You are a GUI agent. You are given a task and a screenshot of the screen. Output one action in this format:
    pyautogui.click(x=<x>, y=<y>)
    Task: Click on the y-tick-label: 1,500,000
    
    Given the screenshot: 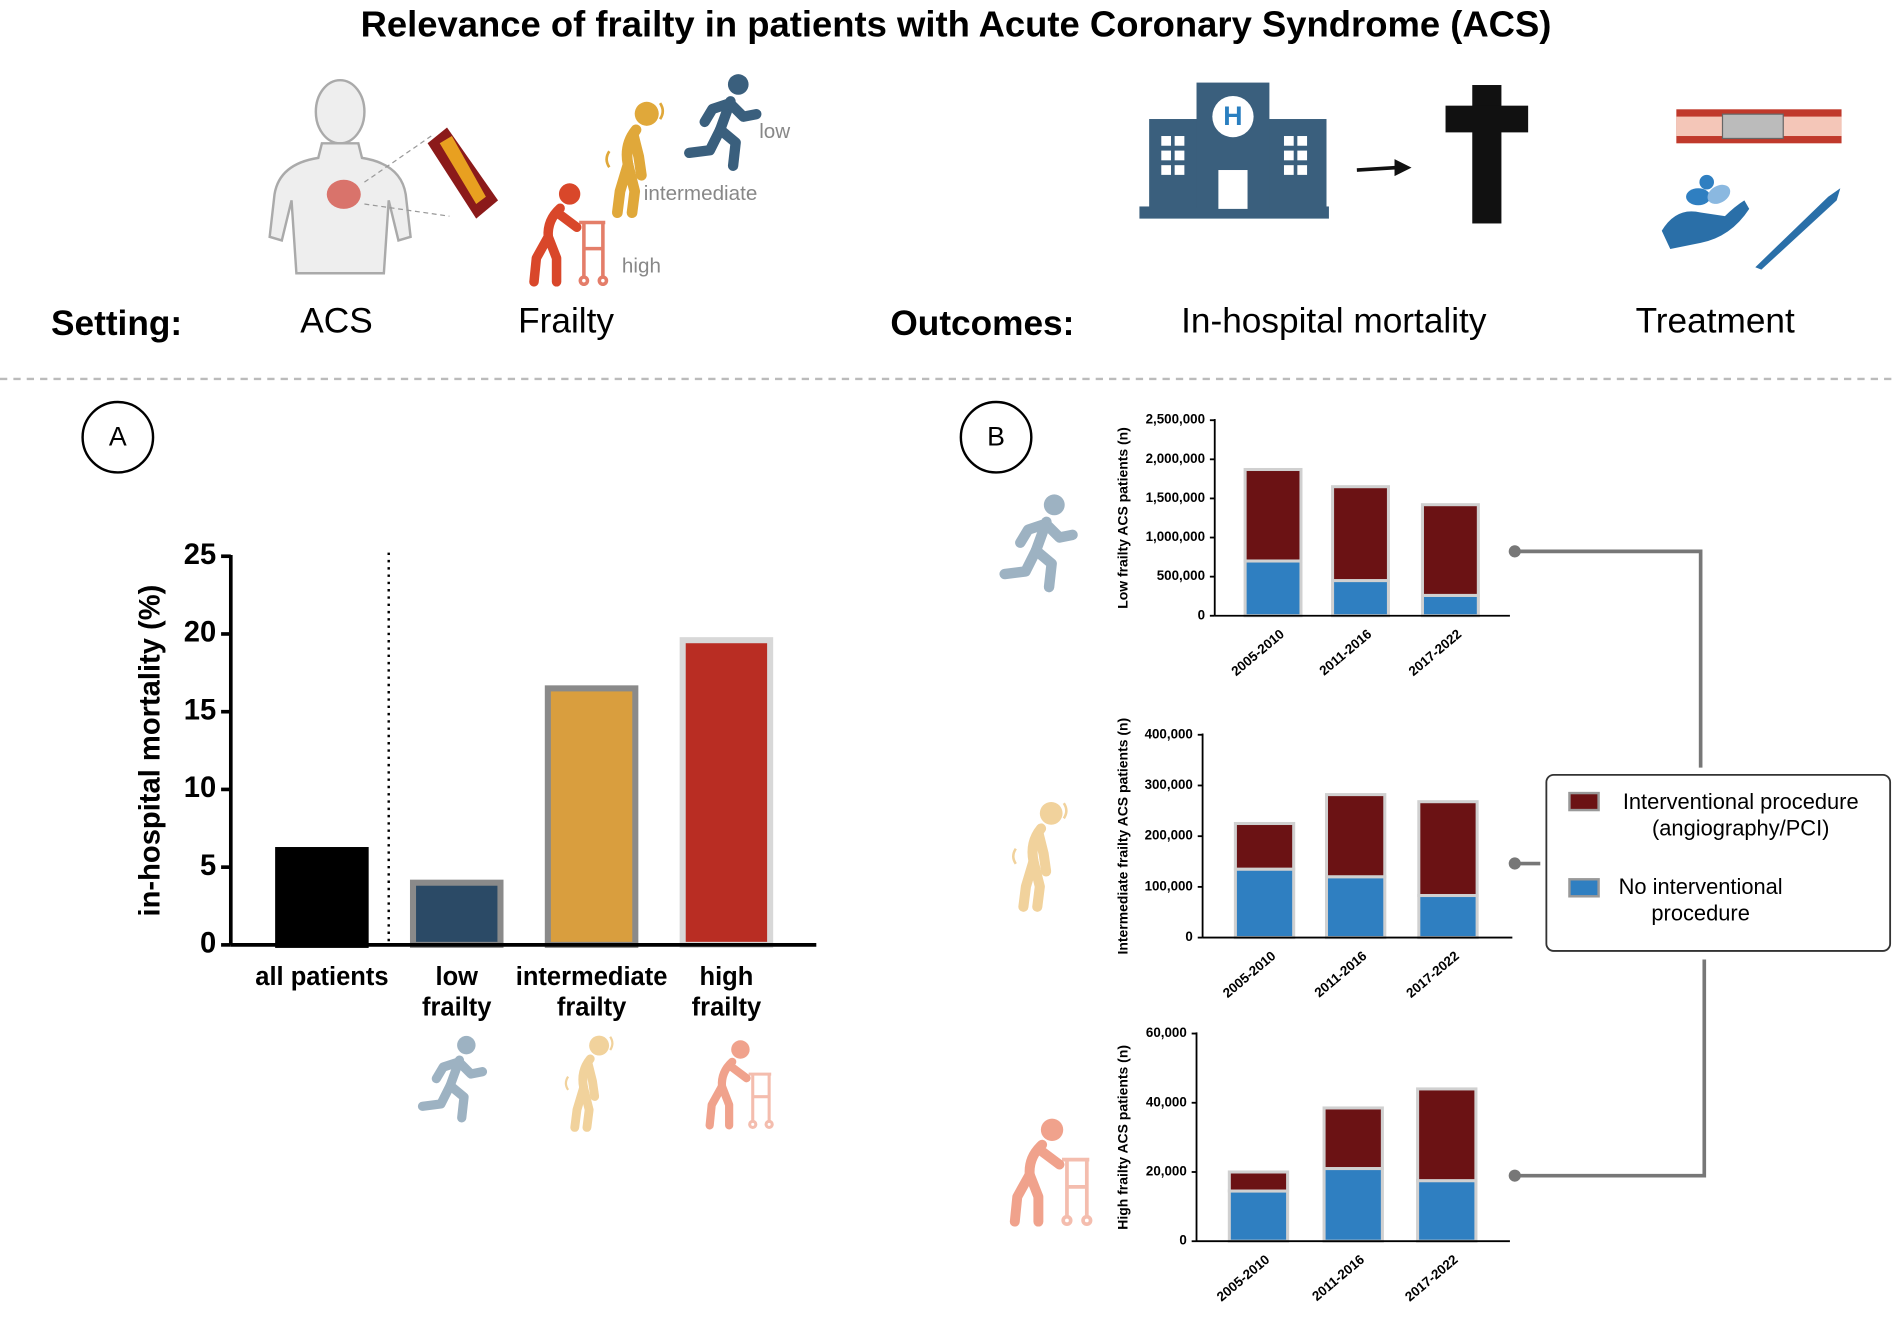 What is the action you would take?
    pyautogui.click(x=1175, y=497)
    